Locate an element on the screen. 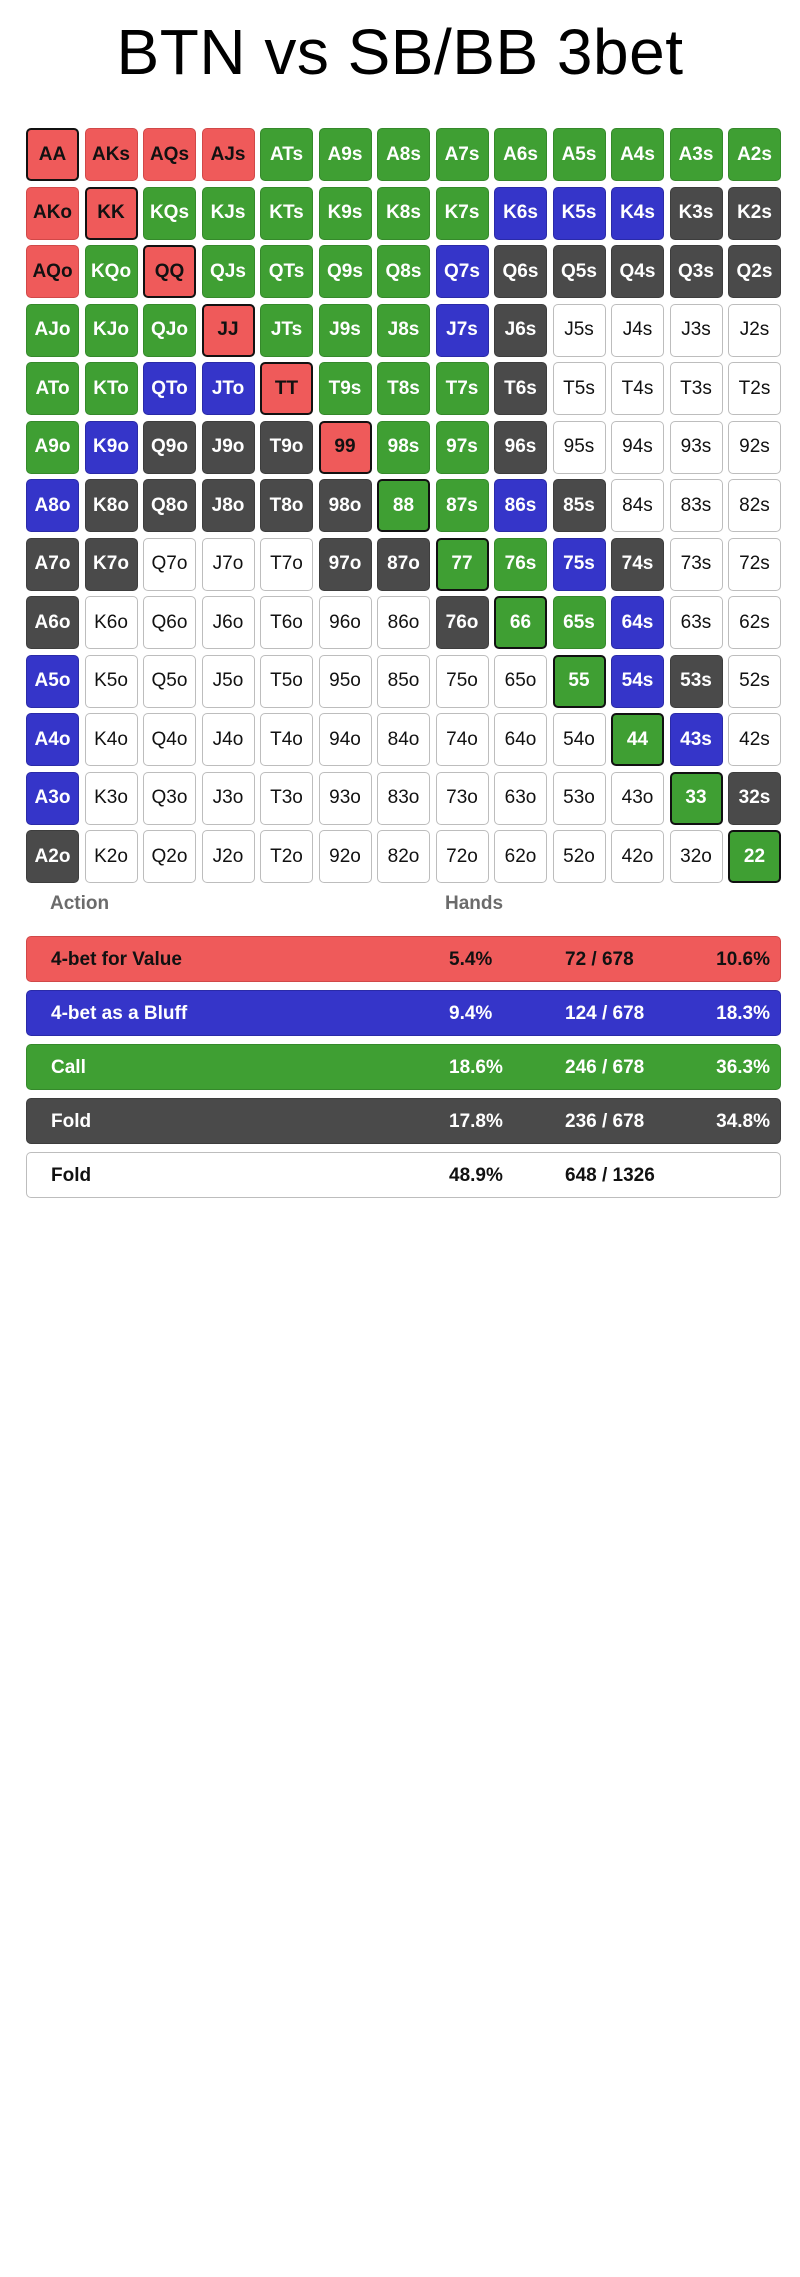 The width and height of the screenshot is (800, 2277). hand-cell-q4o: Q4o is located at coordinates (169, 739).